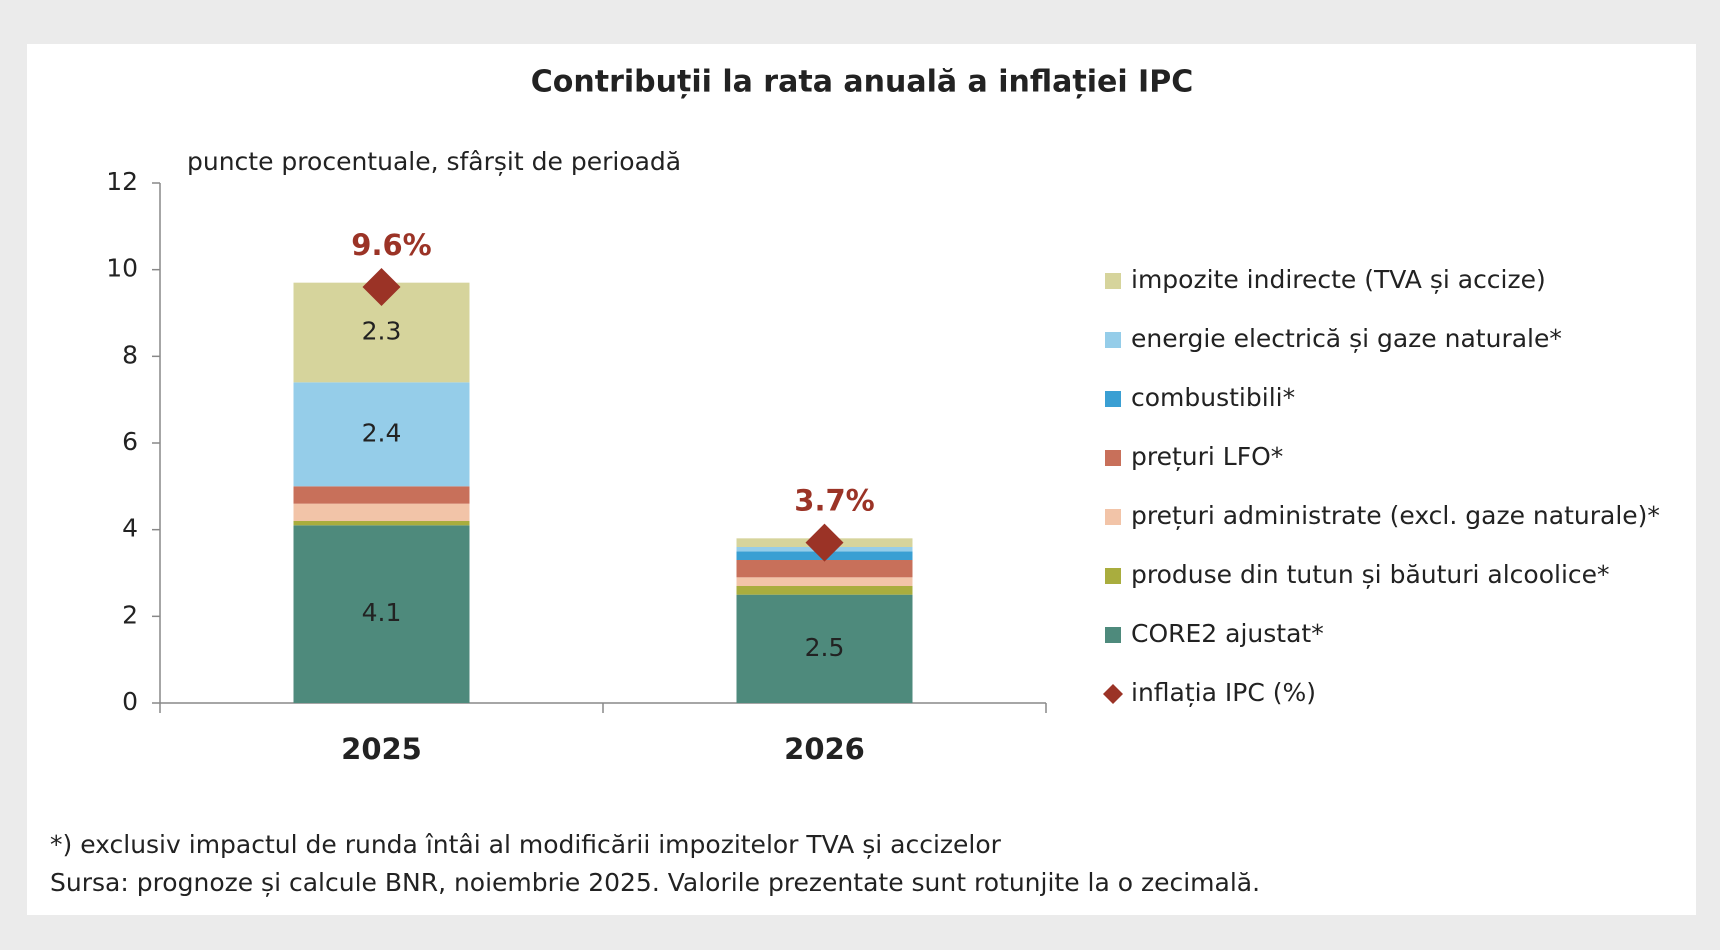 Image resolution: width=1720 pixels, height=950 pixels. I want to click on y-tick-label: 6, so click(130, 441).